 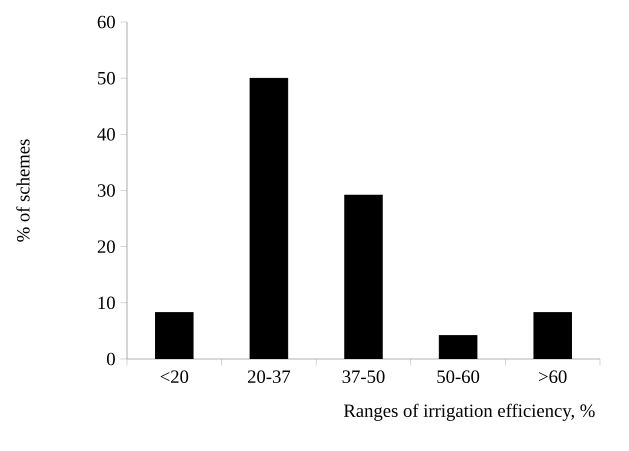 What do you see at coordinates (553, 376) in the screenshot?
I see `x-tick-label: >60` at bounding box center [553, 376].